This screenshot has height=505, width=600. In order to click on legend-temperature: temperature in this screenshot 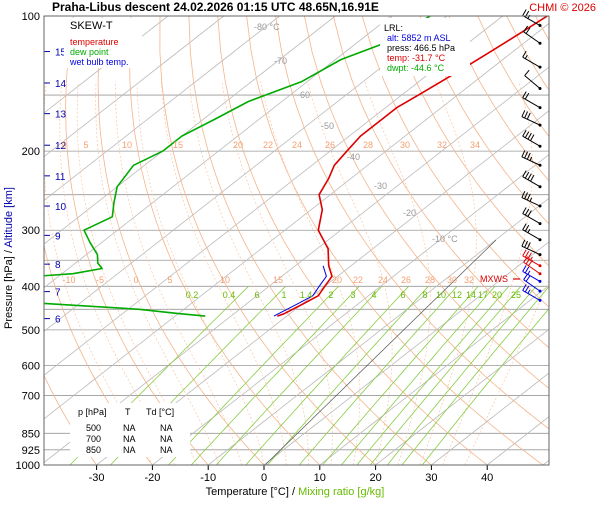, I will do `click(94, 42)`.